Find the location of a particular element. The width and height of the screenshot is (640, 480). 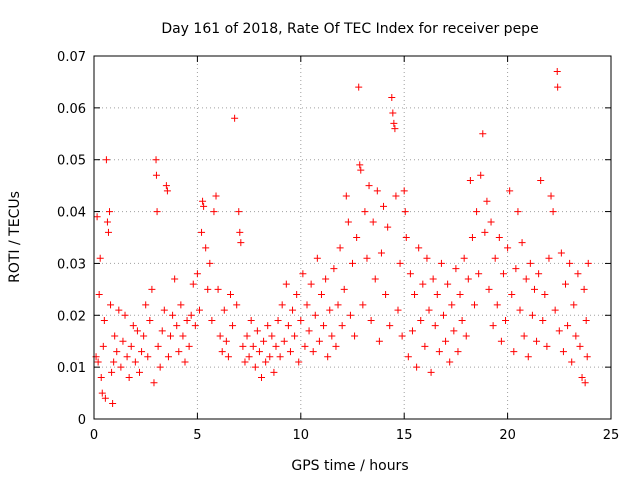

x-tick-label: 25 is located at coordinates (611, 435).